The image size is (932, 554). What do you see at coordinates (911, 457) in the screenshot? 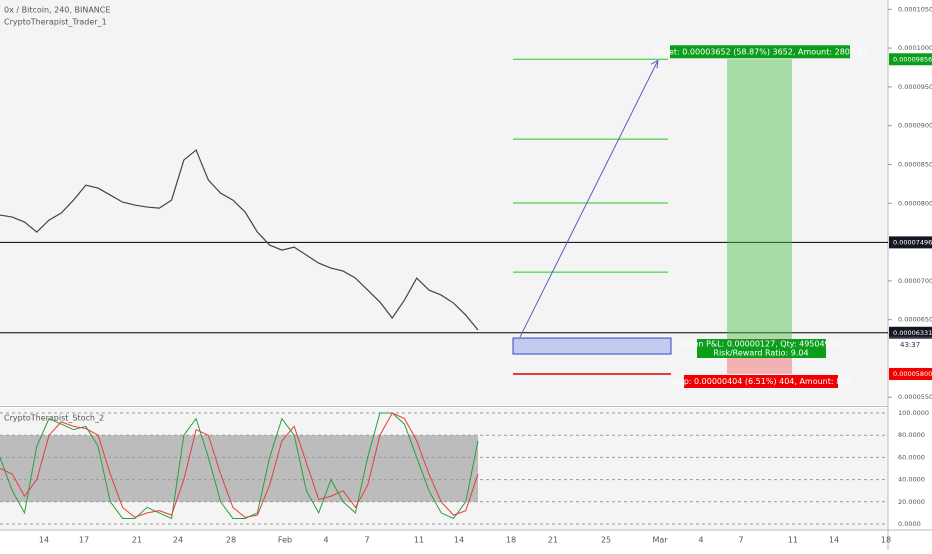
I see `stoch-tick-label: 60.0000` at bounding box center [911, 457].